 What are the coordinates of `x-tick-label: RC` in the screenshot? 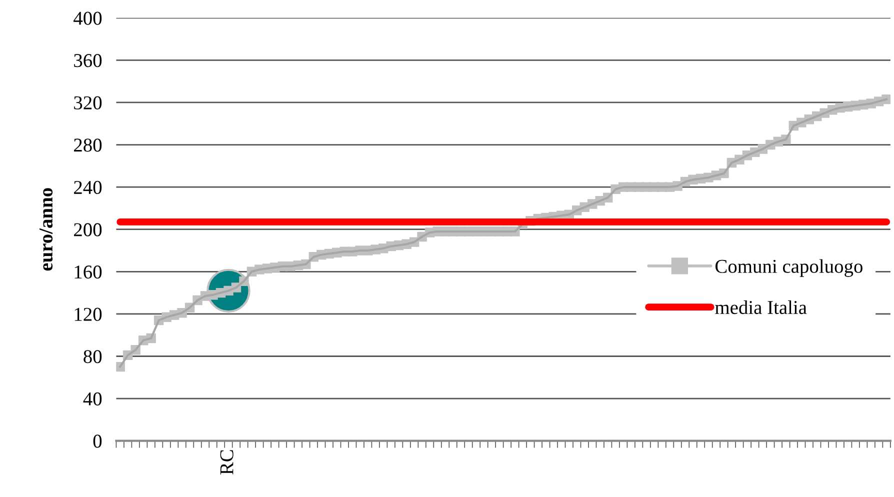 It's located at (227, 462).